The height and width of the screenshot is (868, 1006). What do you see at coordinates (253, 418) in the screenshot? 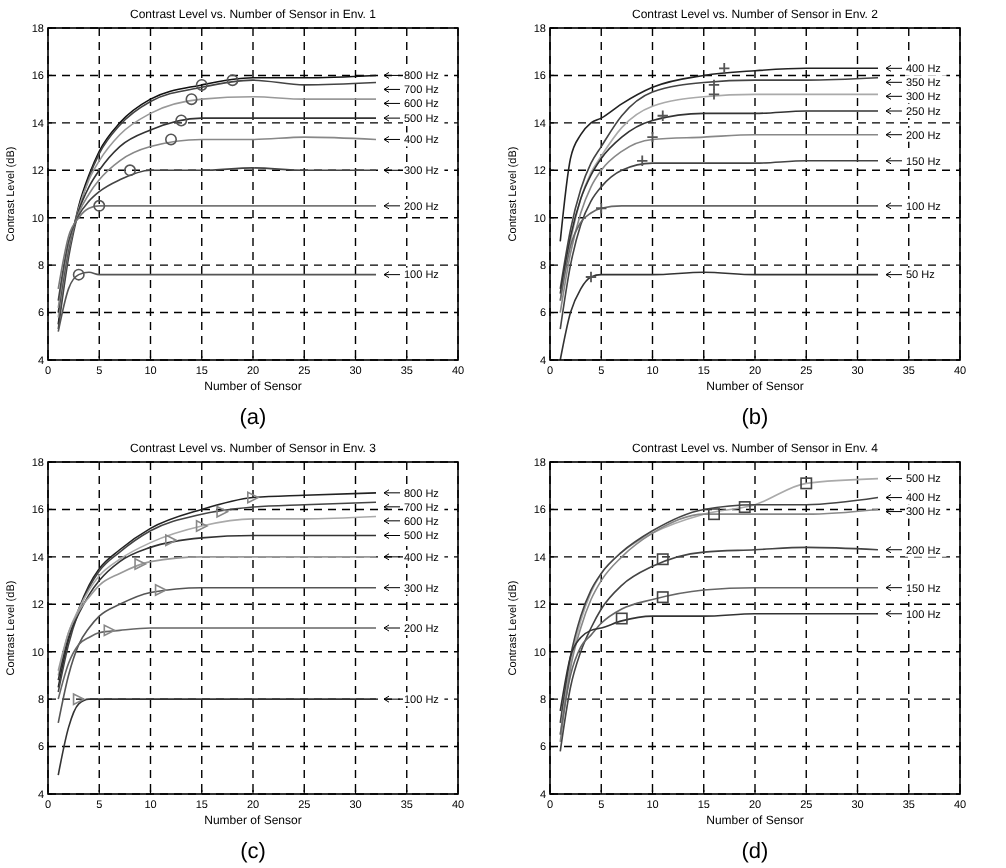
I see `text: (a)` at bounding box center [253, 418].